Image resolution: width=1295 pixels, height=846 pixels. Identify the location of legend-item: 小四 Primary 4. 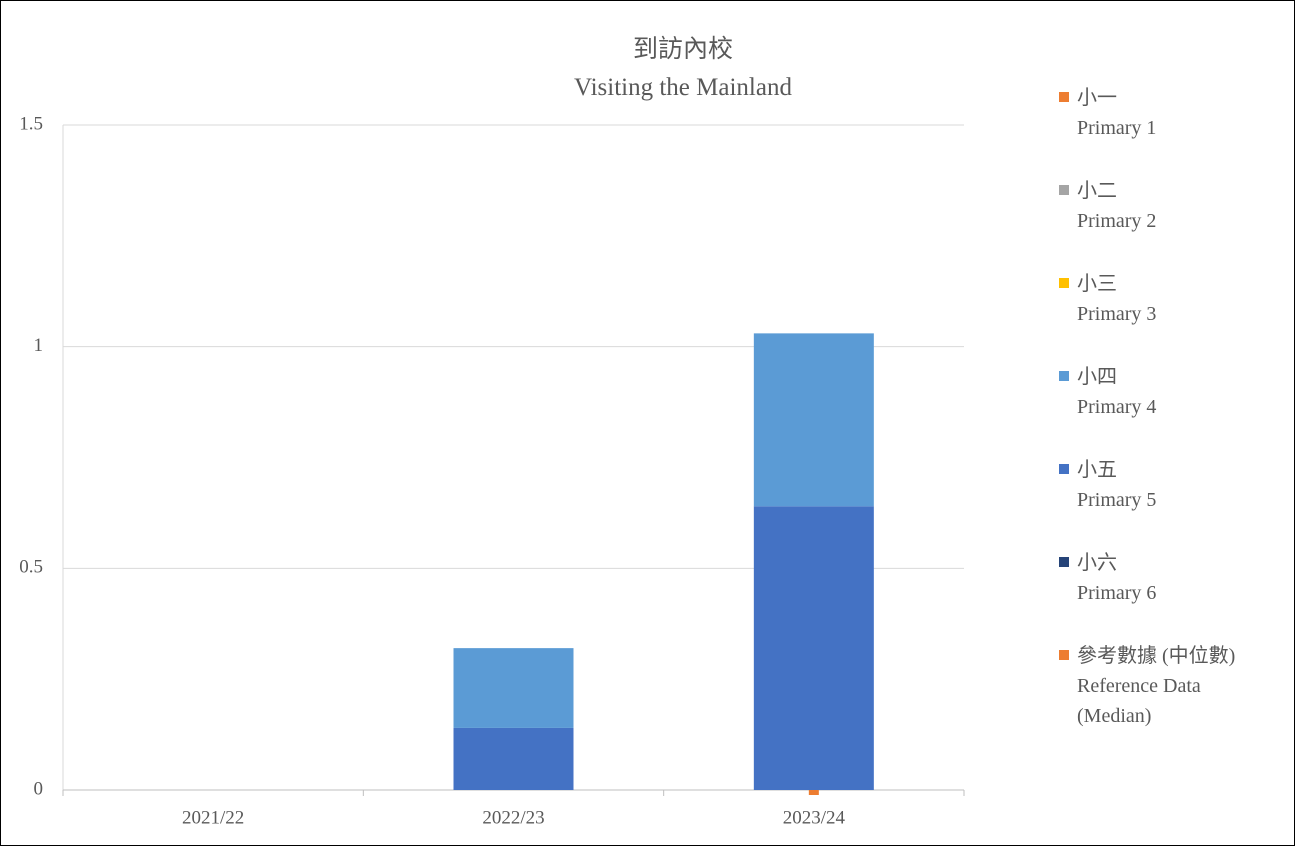
(1147, 408).